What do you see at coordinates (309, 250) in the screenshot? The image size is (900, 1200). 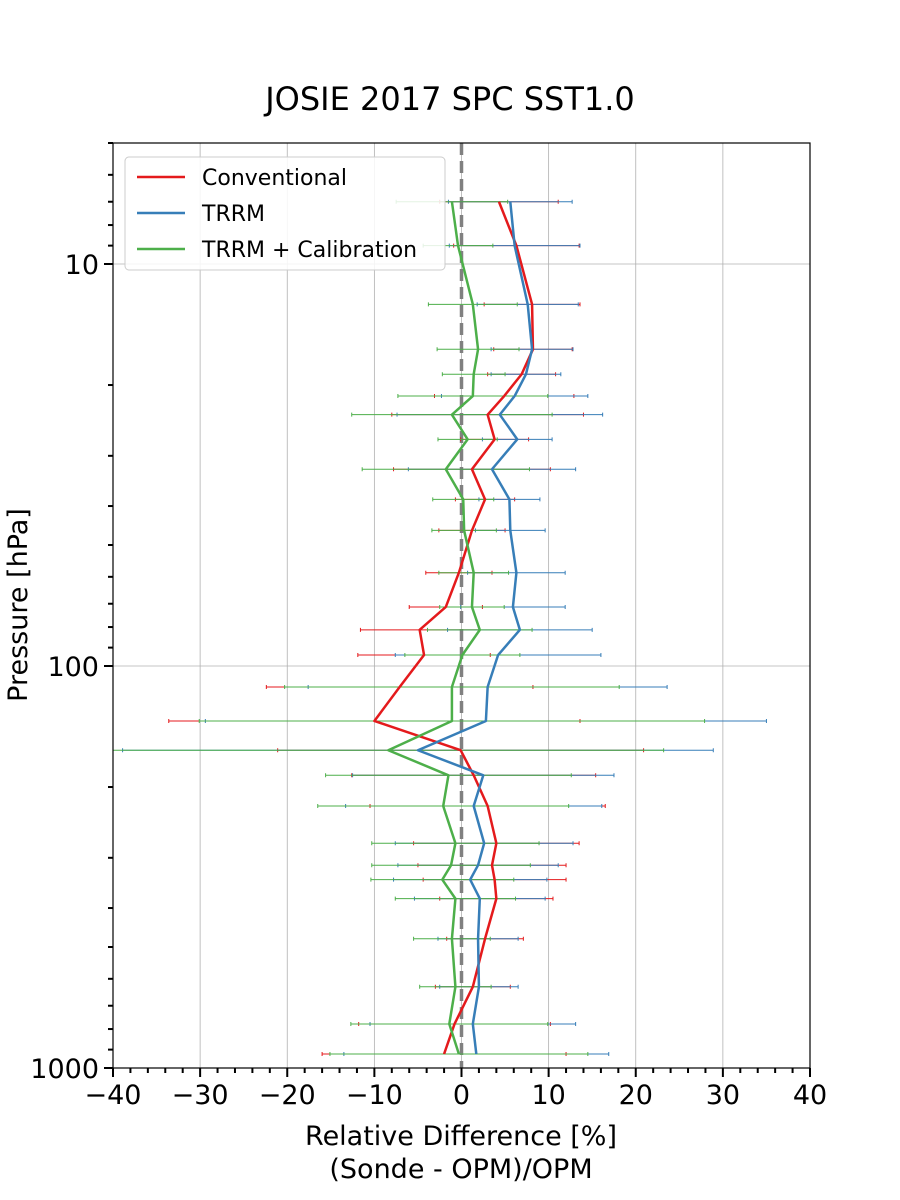 I see `legend-label: TRRM + Calibration` at bounding box center [309, 250].